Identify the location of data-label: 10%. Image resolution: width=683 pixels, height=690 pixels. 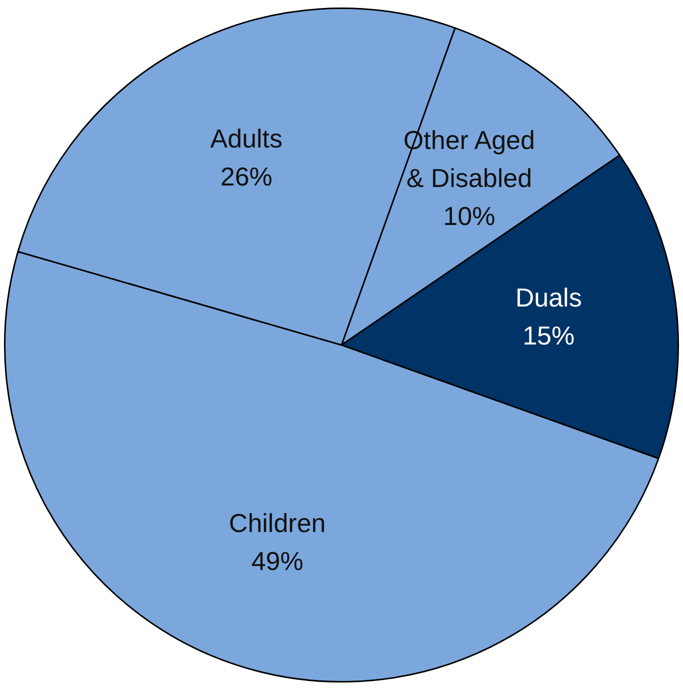
(469, 215).